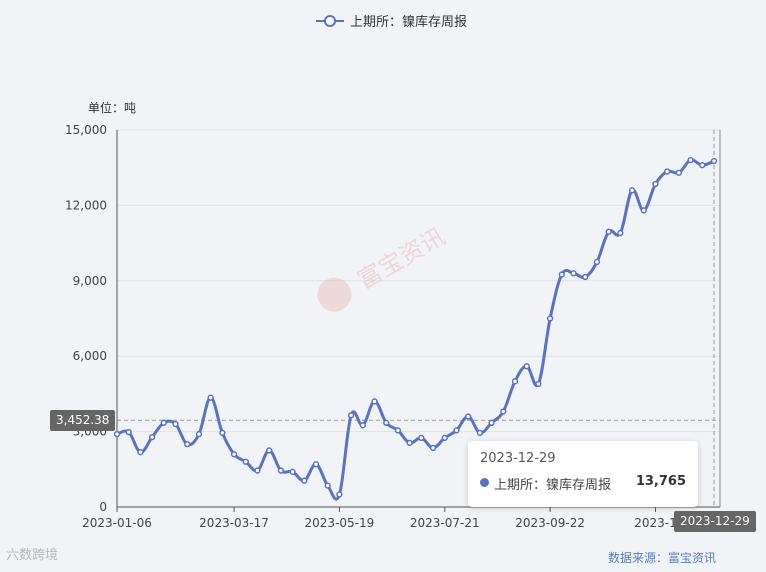 The height and width of the screenshot is (572, 766). Describe the element at coordinates (550, 523) in the screenshot. I see `x-tick-label: 2023-09-22` at that location.